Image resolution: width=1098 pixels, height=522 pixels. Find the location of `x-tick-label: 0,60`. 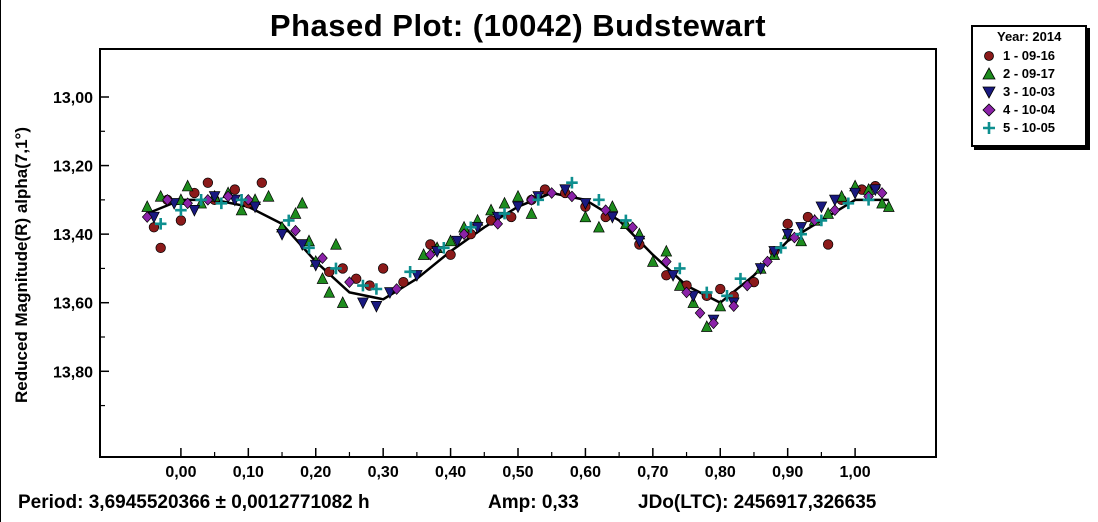

x-tick-label: 0,60 is located at coordinates (585, 472).